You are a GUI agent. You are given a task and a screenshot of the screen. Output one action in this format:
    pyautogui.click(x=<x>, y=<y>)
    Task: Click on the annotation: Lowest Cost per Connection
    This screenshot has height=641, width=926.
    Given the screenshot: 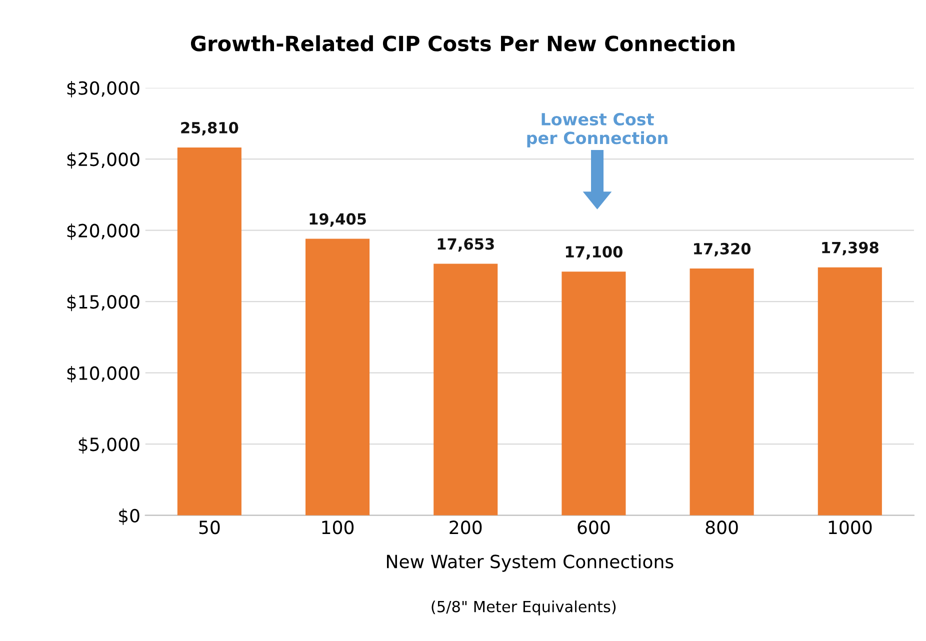 What is the action you would take?
    pyautogui.click(x=597, y=130)
    